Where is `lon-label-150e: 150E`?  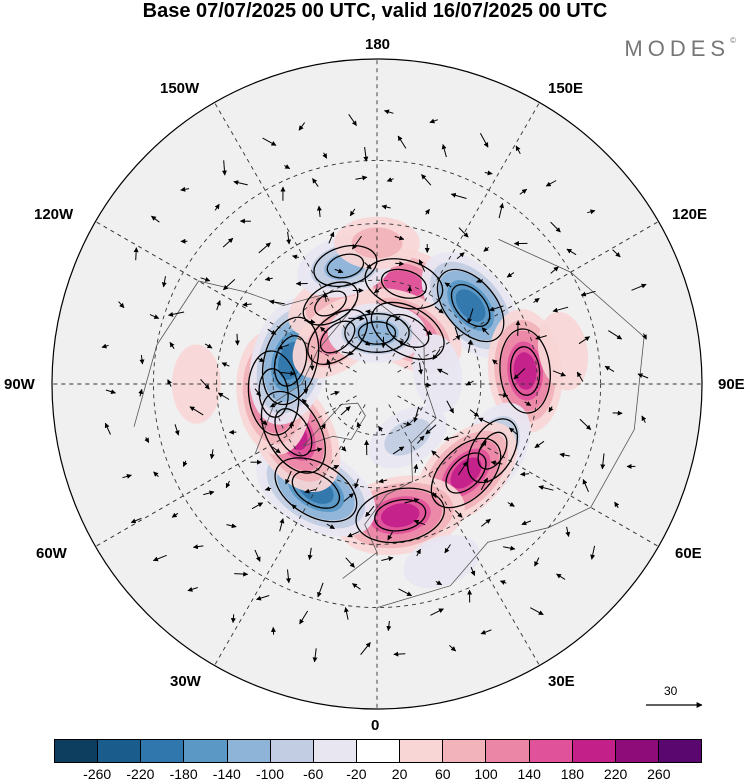
lon-label-150e: 150E is located at coordinates (566, 88).